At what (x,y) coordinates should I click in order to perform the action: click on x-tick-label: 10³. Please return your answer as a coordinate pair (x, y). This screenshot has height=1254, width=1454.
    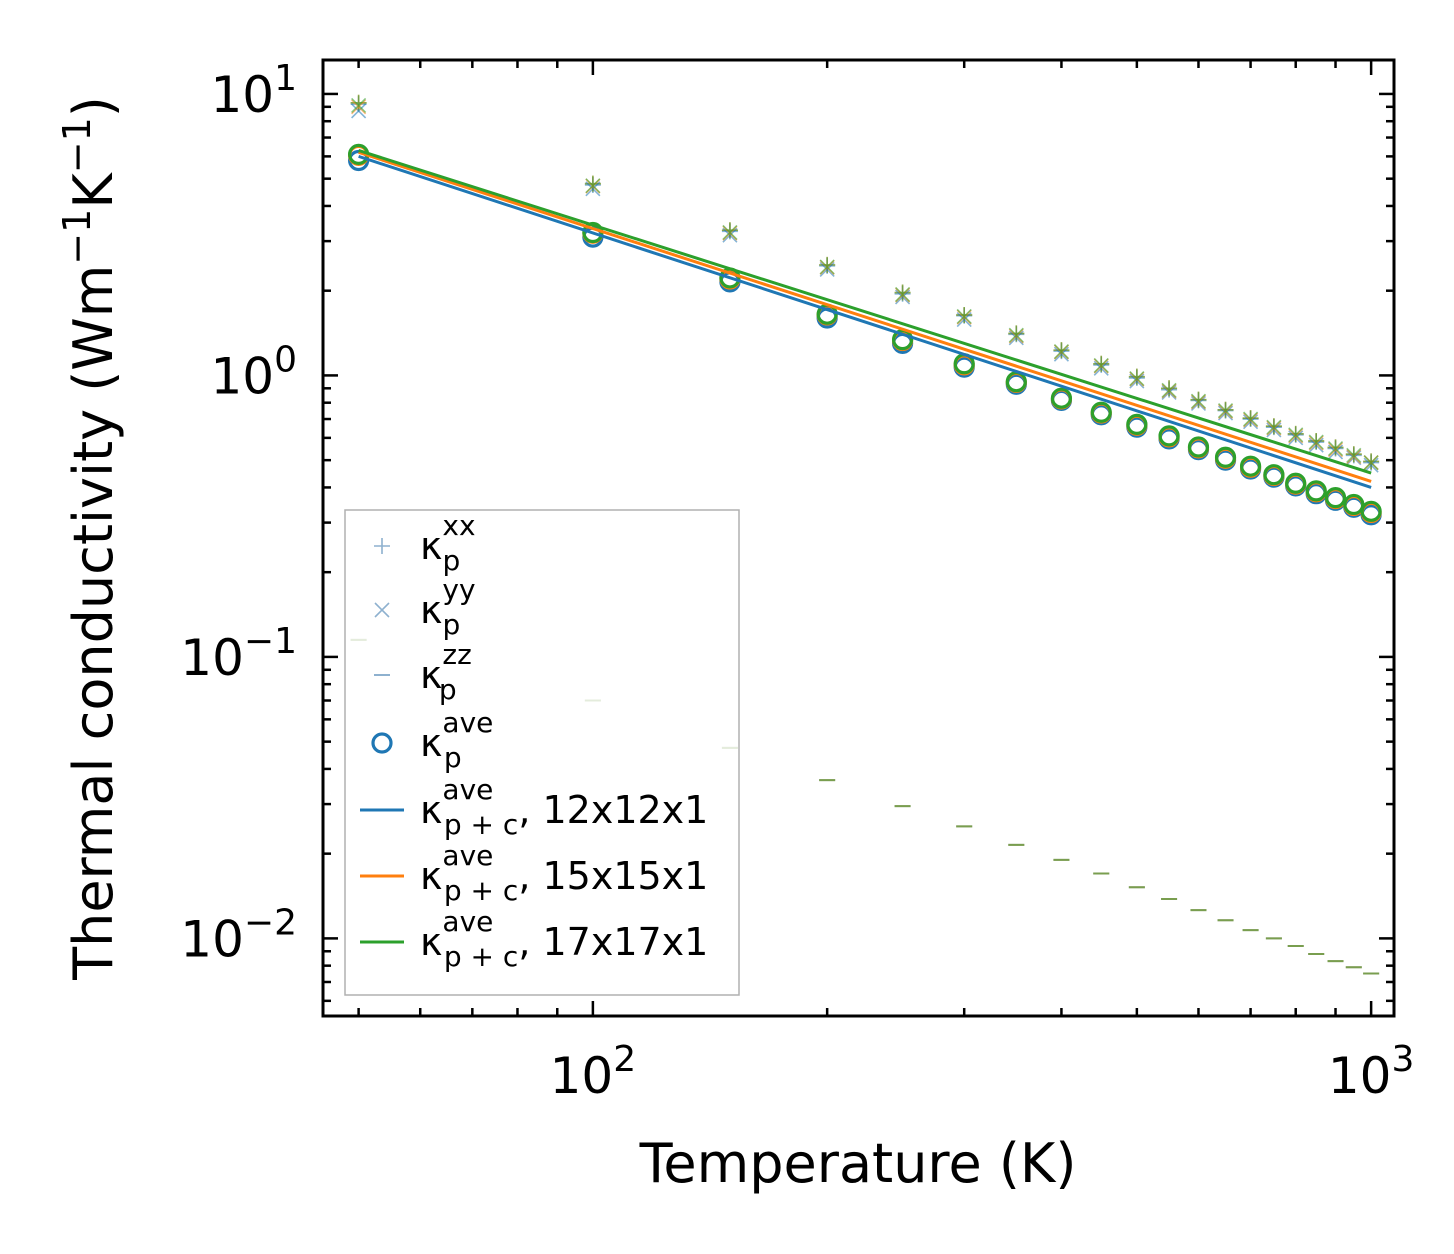
    Looking at the image, I should click on (1371, 1072).